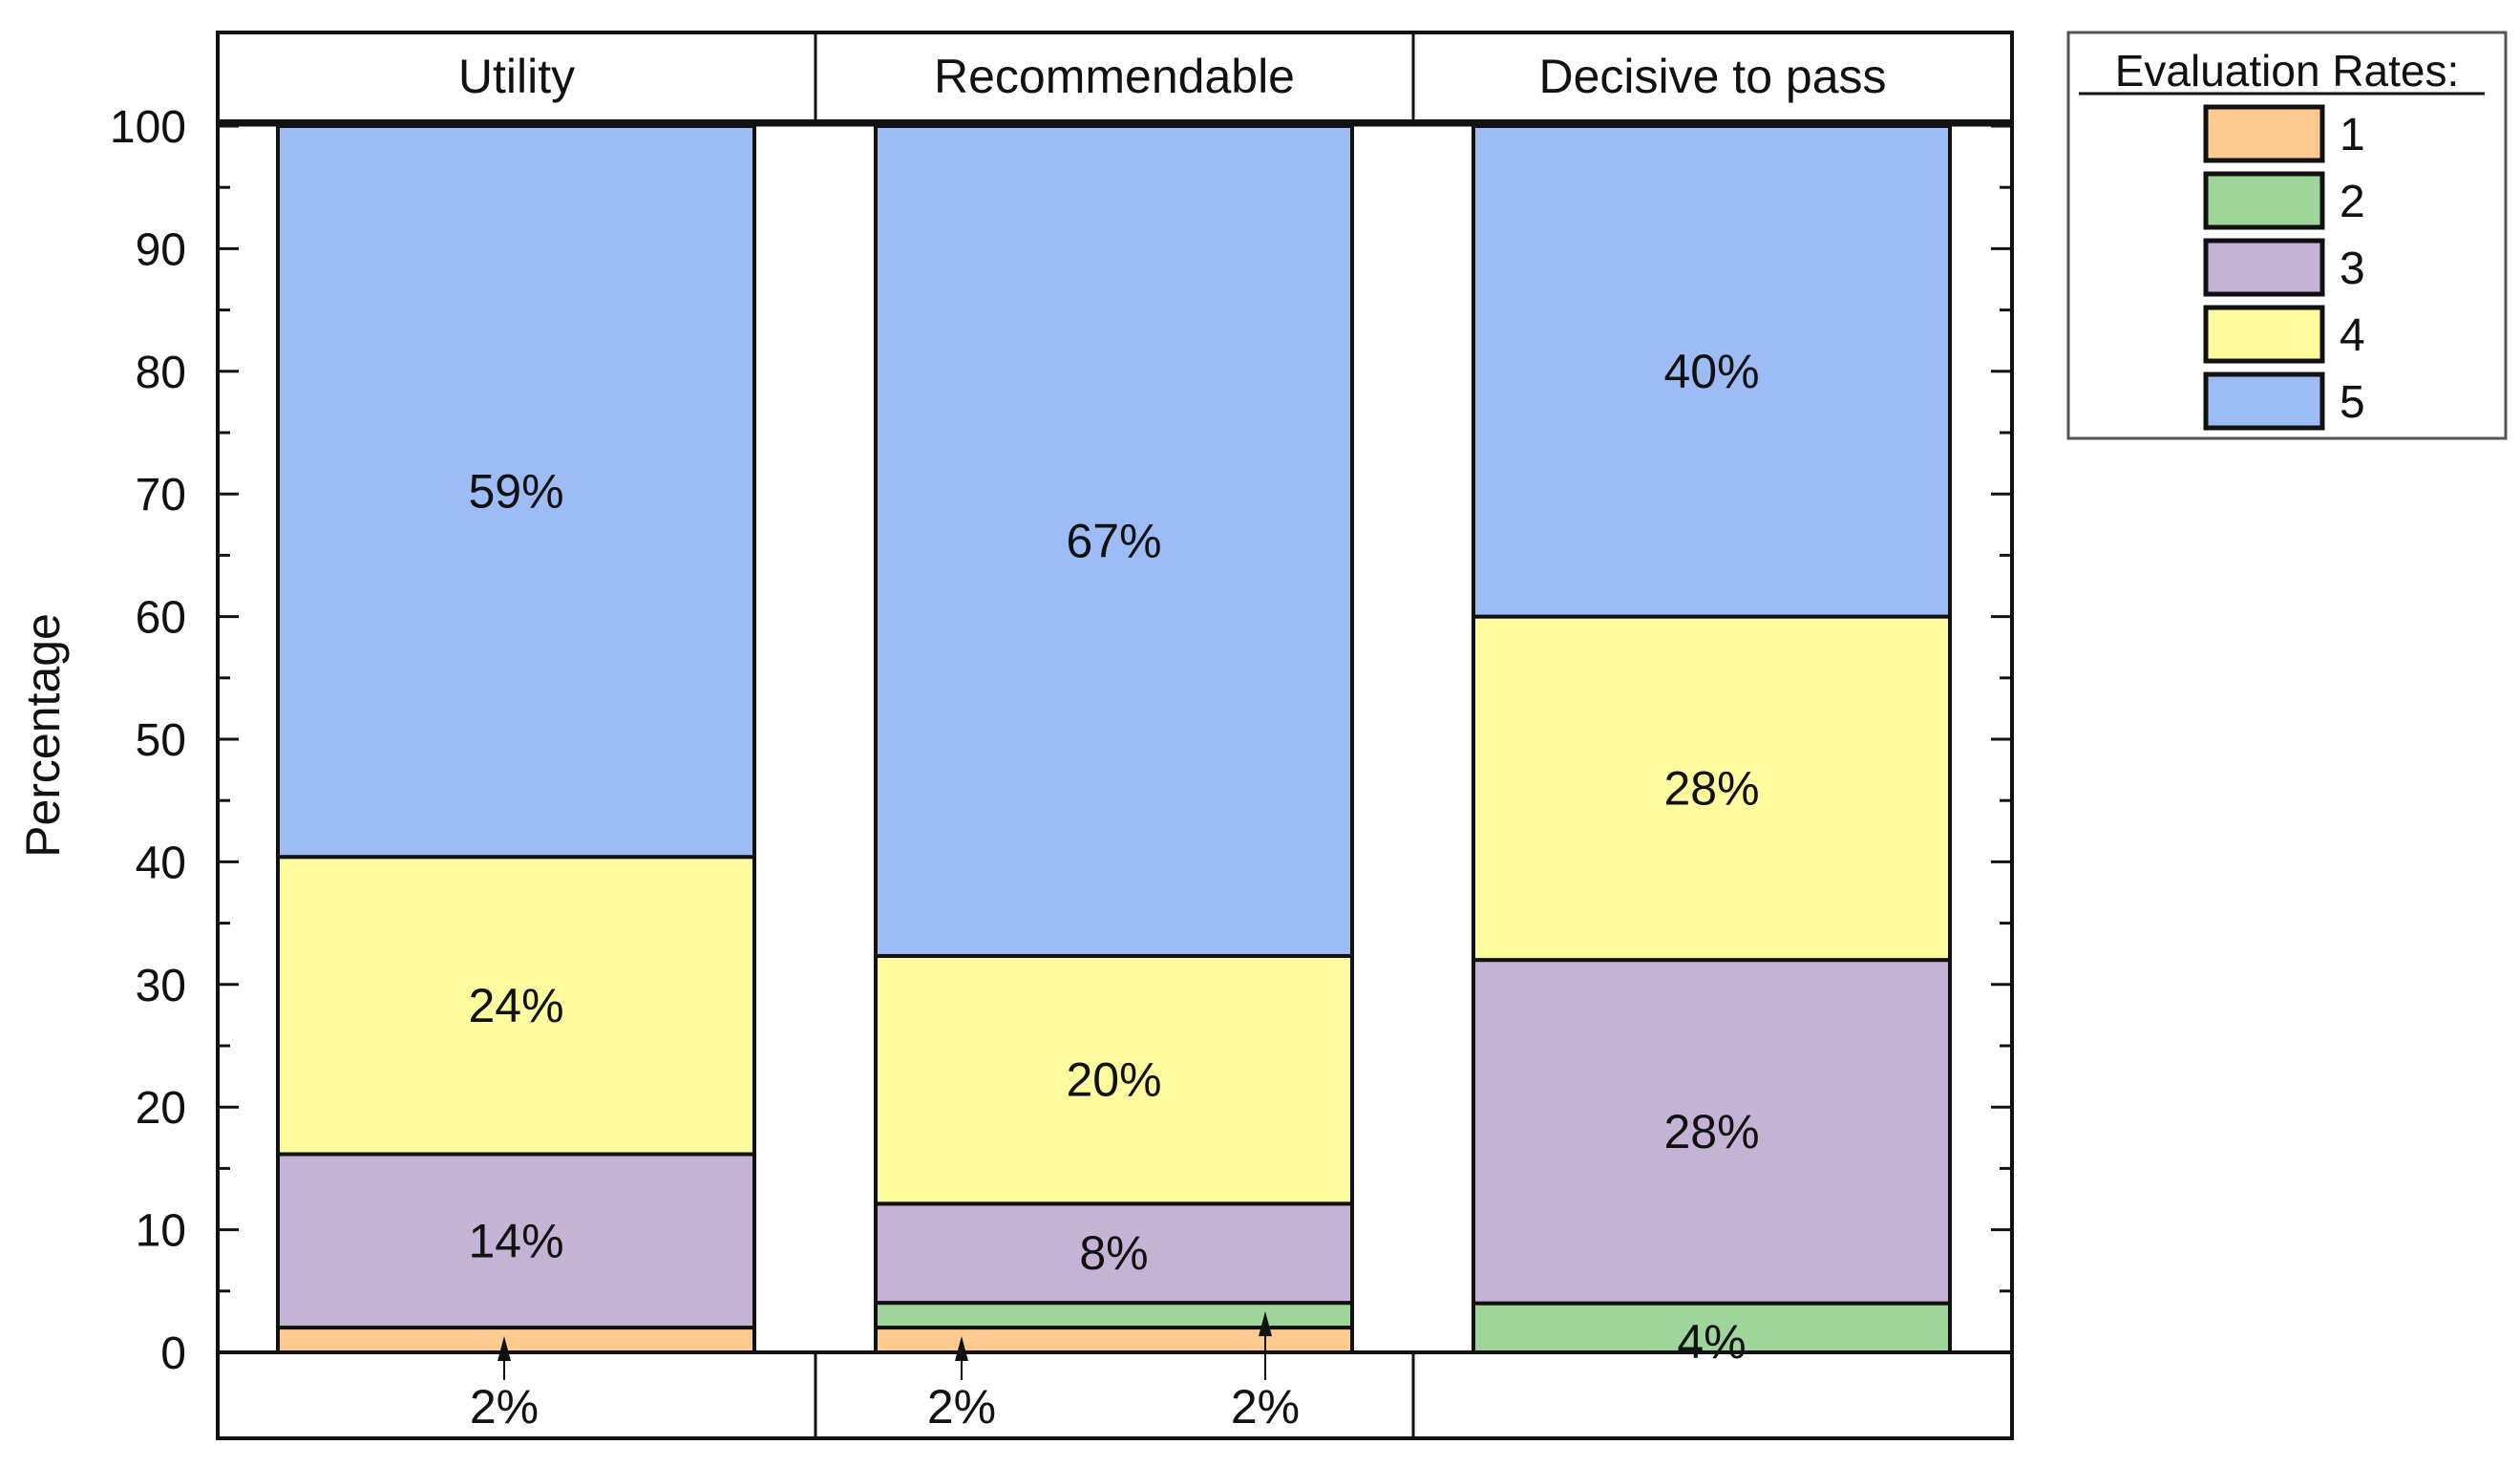  I want to click on data-label: 14%, so click(515, 1241).